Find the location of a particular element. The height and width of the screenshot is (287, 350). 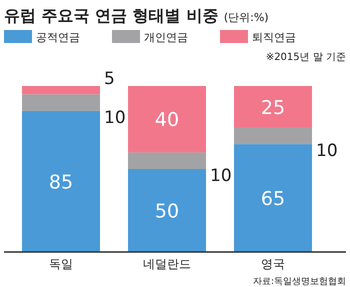

legend-label: 개인연금 is located at coordinates (166, 37).